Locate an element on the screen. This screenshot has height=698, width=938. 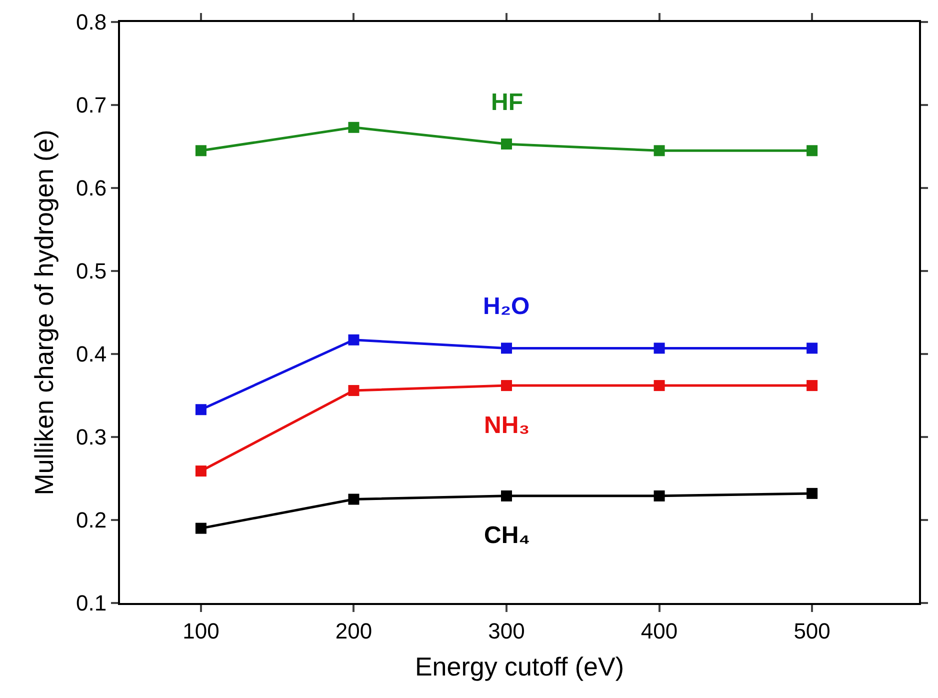
x-tick-label: 200 is located at coordinates (353, 631).